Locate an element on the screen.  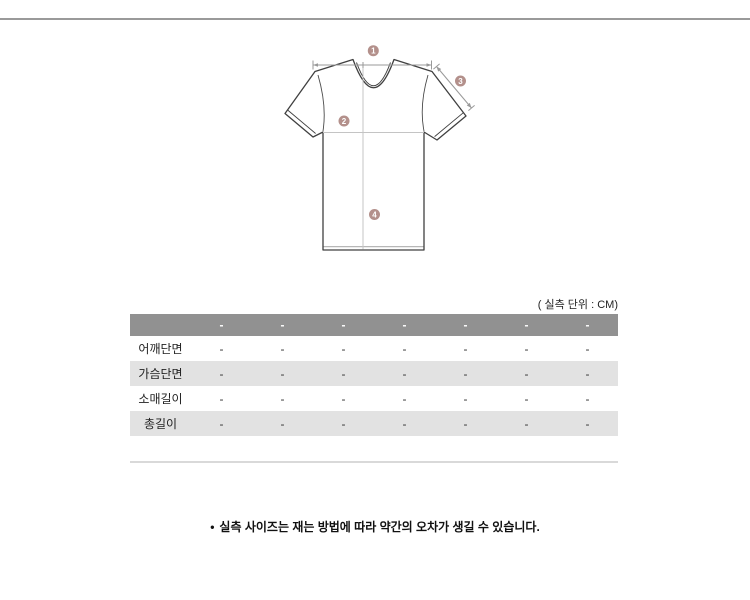
measure-note: • 실측 사이즈는 재는 방법에 따라 약간의 오차가 생길 수 있습니다. is located at coordinates (375, 526).